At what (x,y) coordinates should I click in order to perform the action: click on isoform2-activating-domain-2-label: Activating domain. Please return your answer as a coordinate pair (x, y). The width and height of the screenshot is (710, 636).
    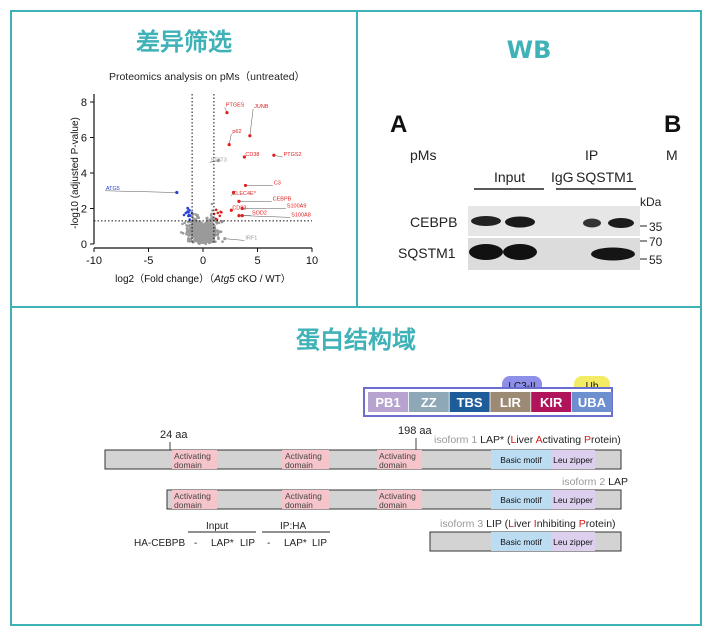
    Looking at the image, I should click on (303, 500).